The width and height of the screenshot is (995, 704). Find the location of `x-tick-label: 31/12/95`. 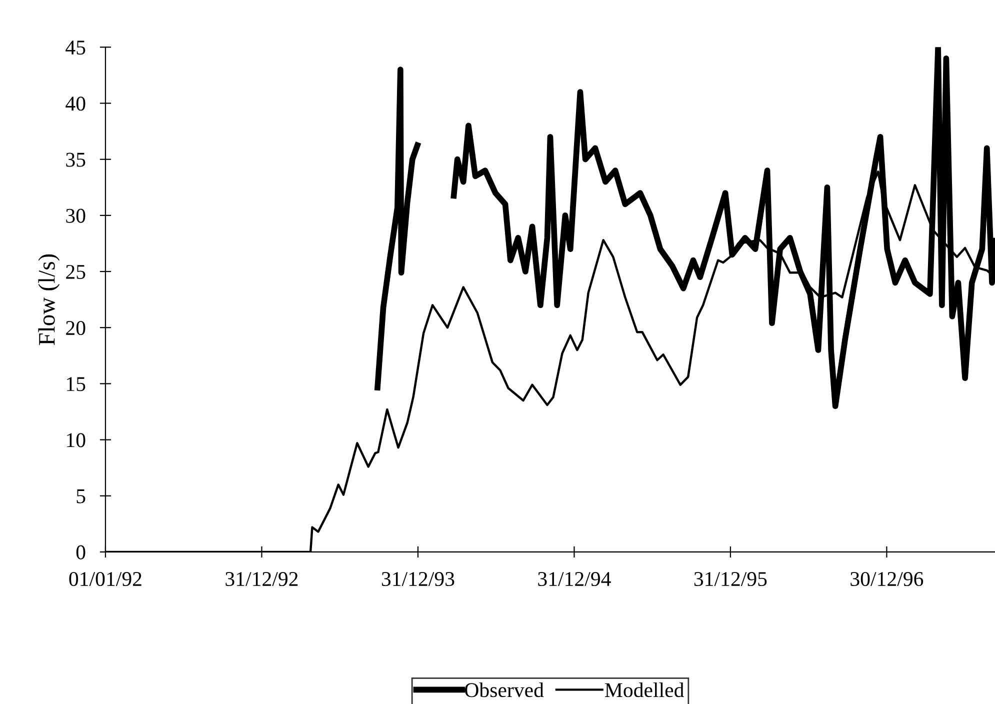

x-tick-label: 31/12/95 is located at coordinates (730, 579).